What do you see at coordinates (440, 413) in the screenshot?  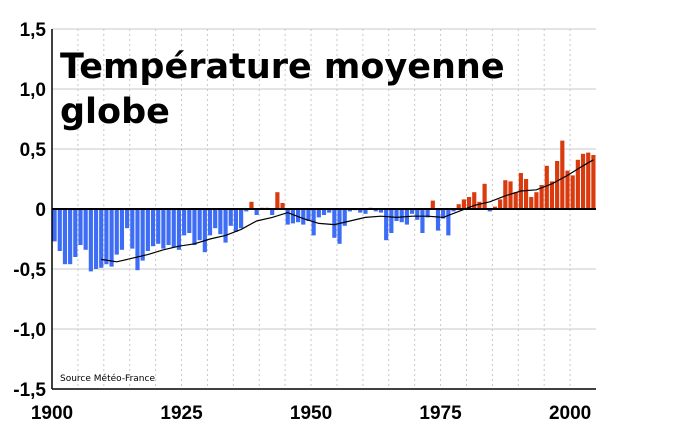 I see `x-tick-label: 1975` at bounding box center [440, 413].